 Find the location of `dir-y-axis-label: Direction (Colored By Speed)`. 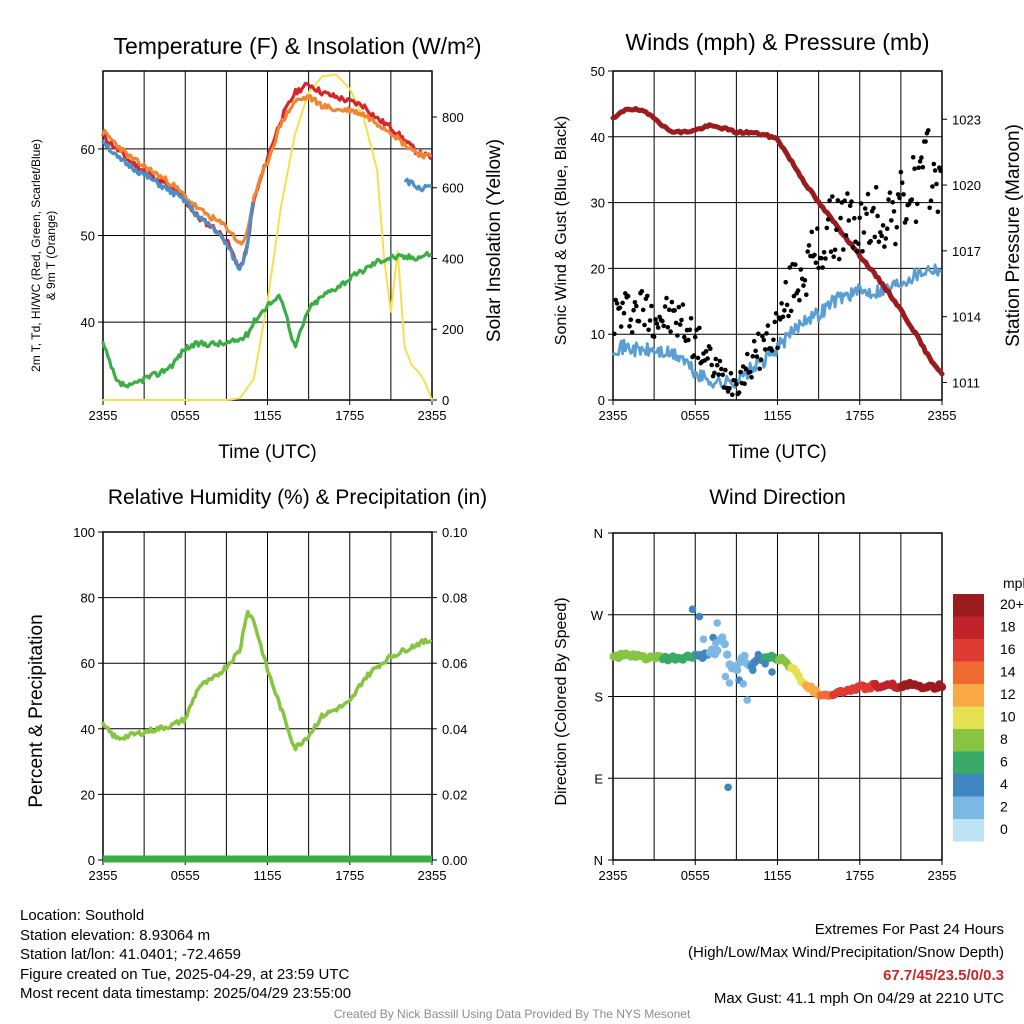

dir-y-axis-label: Direction (Colored By Speed) is located at coordinates (561, 701).